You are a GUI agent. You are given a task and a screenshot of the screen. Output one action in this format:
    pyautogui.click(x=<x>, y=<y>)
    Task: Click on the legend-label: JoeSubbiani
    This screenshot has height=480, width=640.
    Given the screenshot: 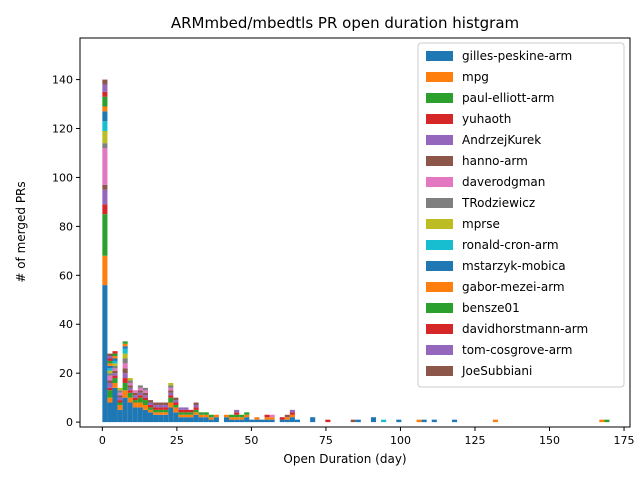 What is the action you would take?
    pyautogui.click(x=496, y=371)
    